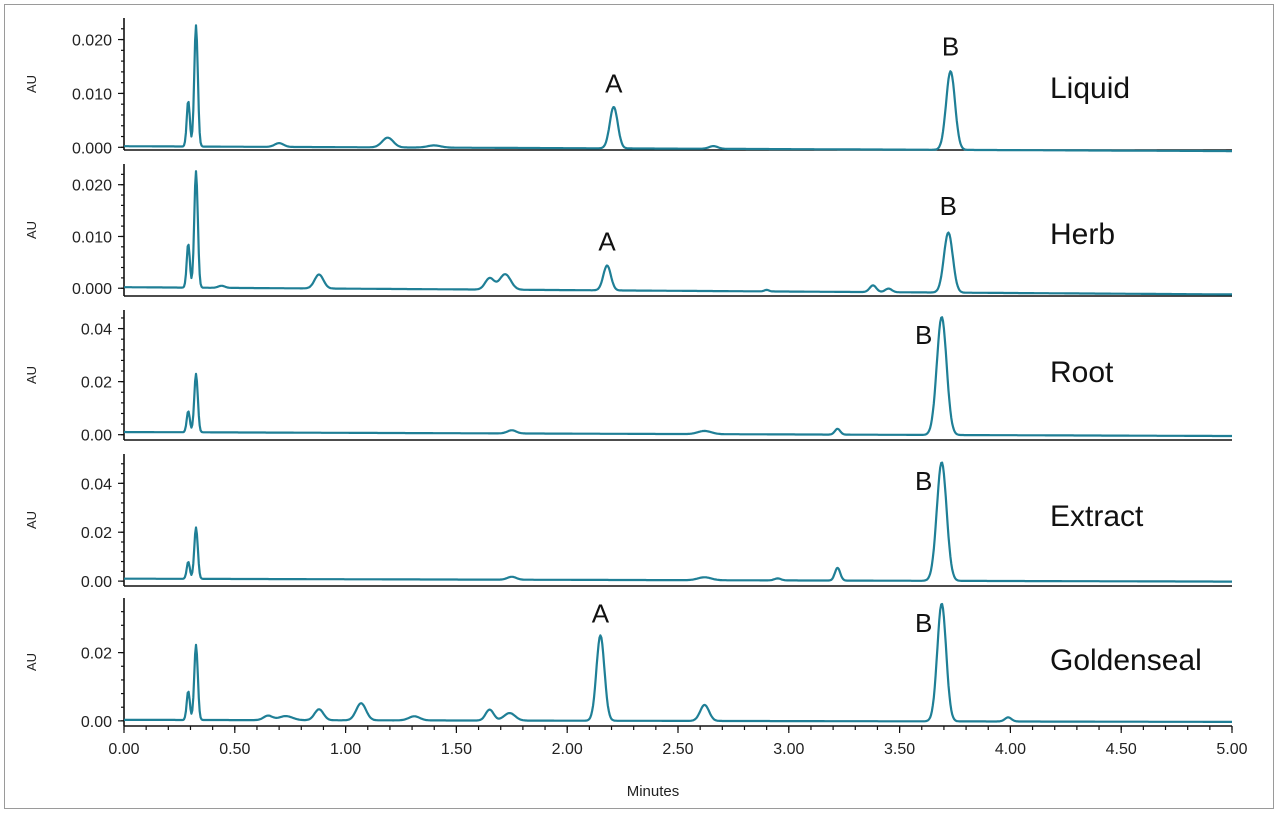  I want to click on trace-herb, so click(678, 233).